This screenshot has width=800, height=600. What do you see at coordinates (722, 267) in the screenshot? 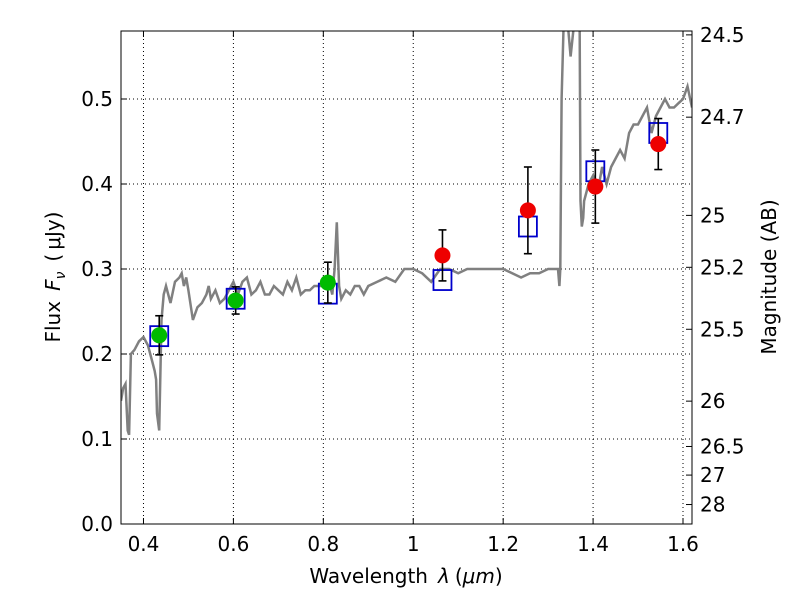
I see `y2-tick-label: 25.2` at bounding box center [722, 267].